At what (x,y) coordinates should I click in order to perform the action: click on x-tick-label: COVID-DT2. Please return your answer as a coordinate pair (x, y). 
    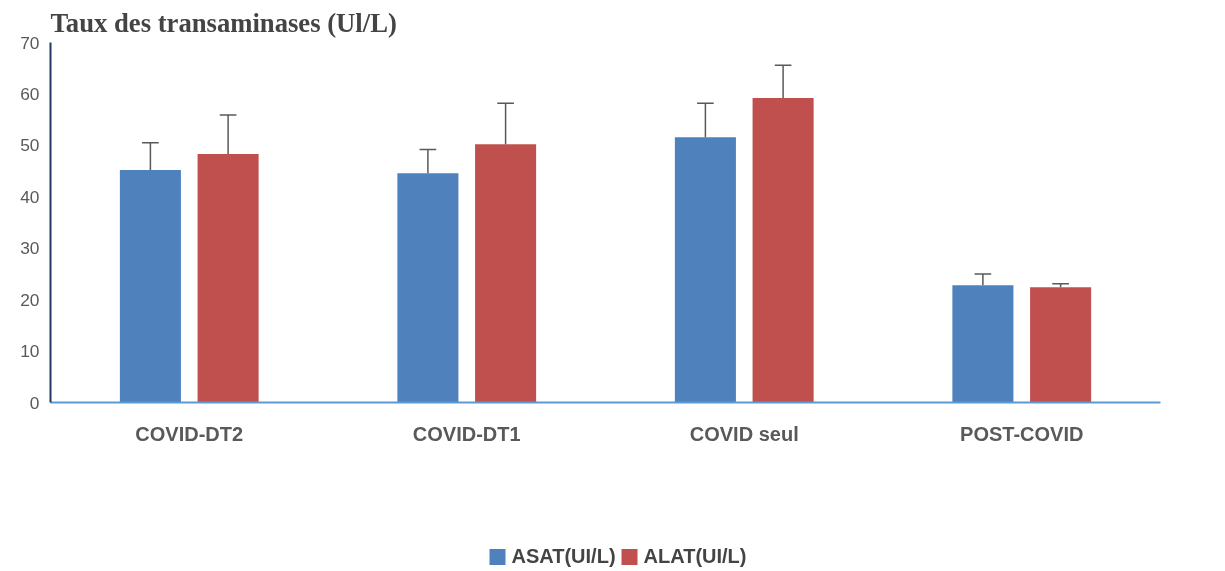
    Looking at the image, I should click on (189, 433).